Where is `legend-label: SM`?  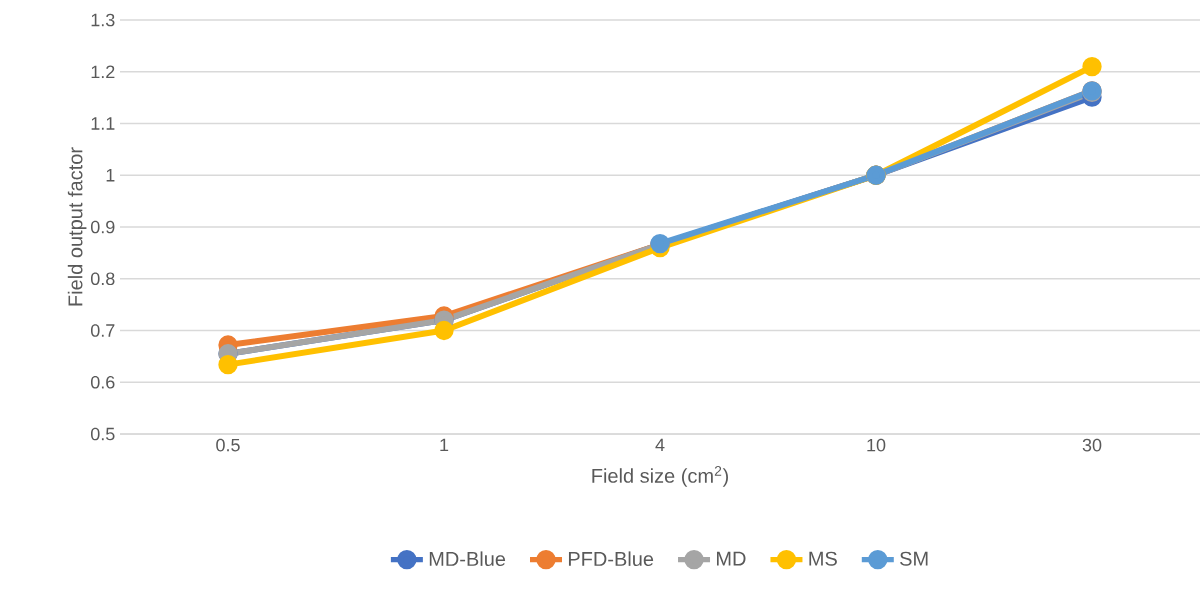
legend-label: SM is located at coordinates (914, 558).